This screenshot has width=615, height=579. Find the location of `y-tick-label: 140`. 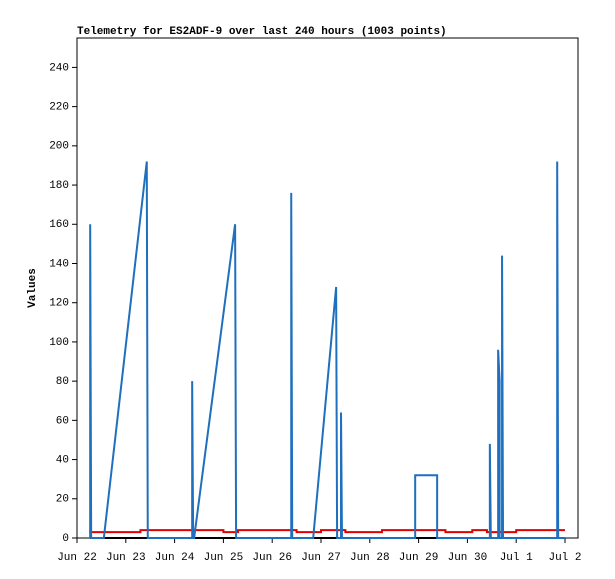

y-tick-label: 140 is located at coordinates (59, 264).